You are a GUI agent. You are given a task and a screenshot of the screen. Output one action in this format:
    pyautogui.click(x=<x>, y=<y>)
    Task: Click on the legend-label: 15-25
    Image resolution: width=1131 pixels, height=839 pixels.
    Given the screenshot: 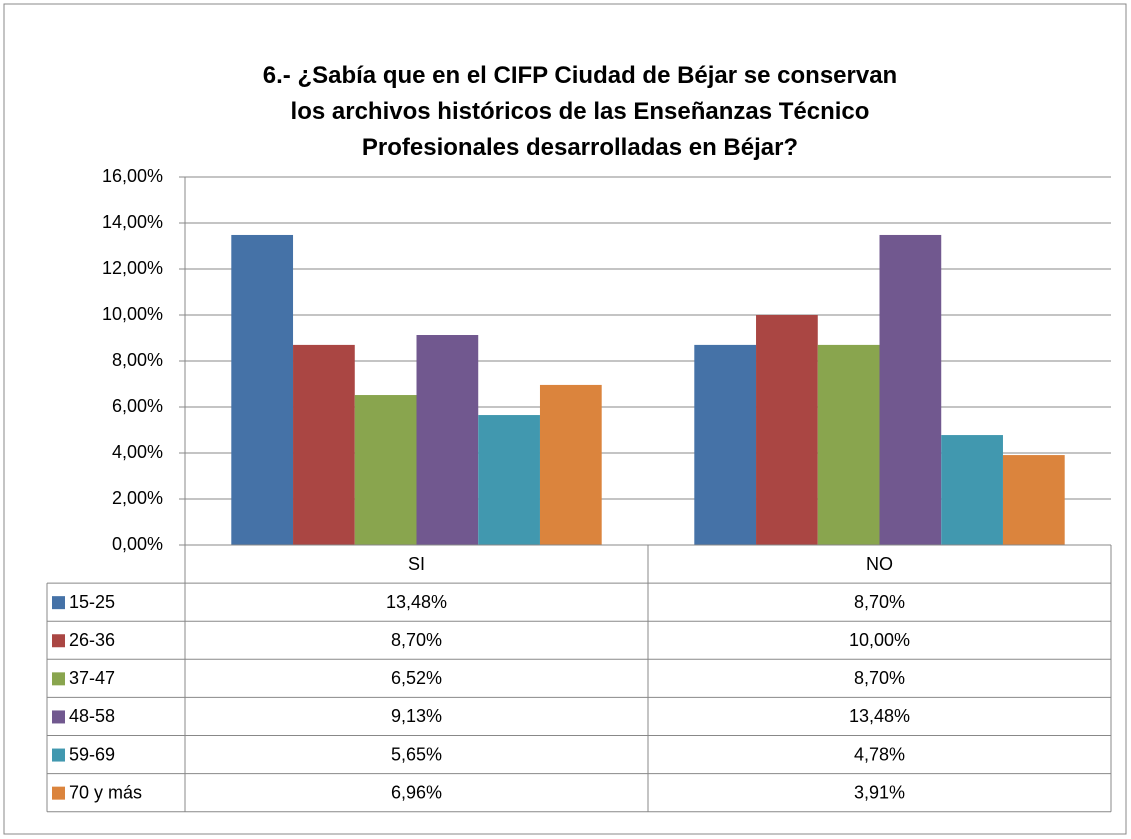 What is the action you would take?
    pyautogui.click(x=92, y=602)
    